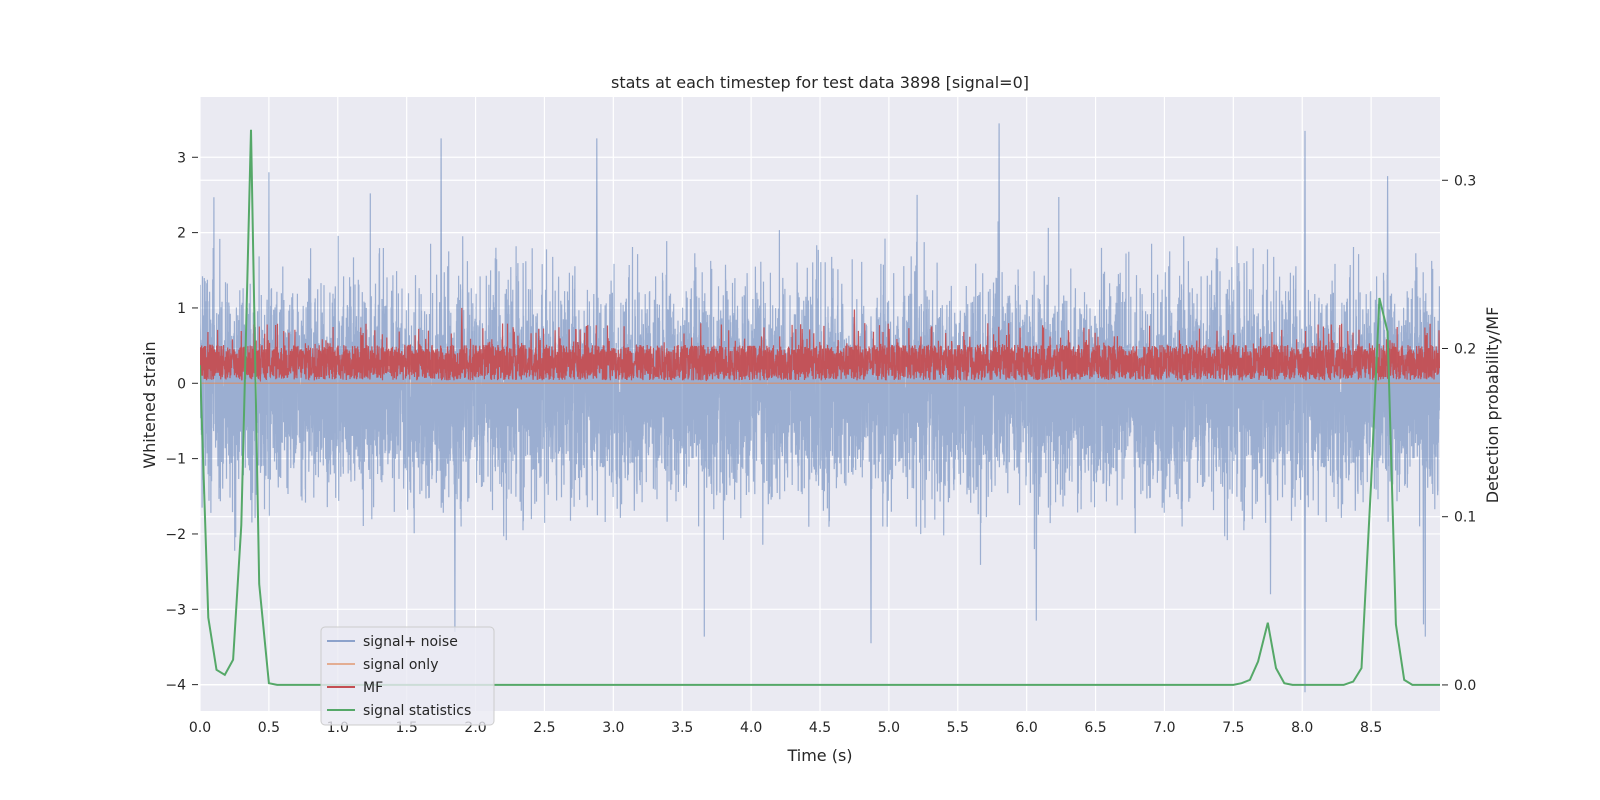 The height and width of the screenshot is (800, 1600). I want to click on y-tick-label: −3, so click(175, 610).